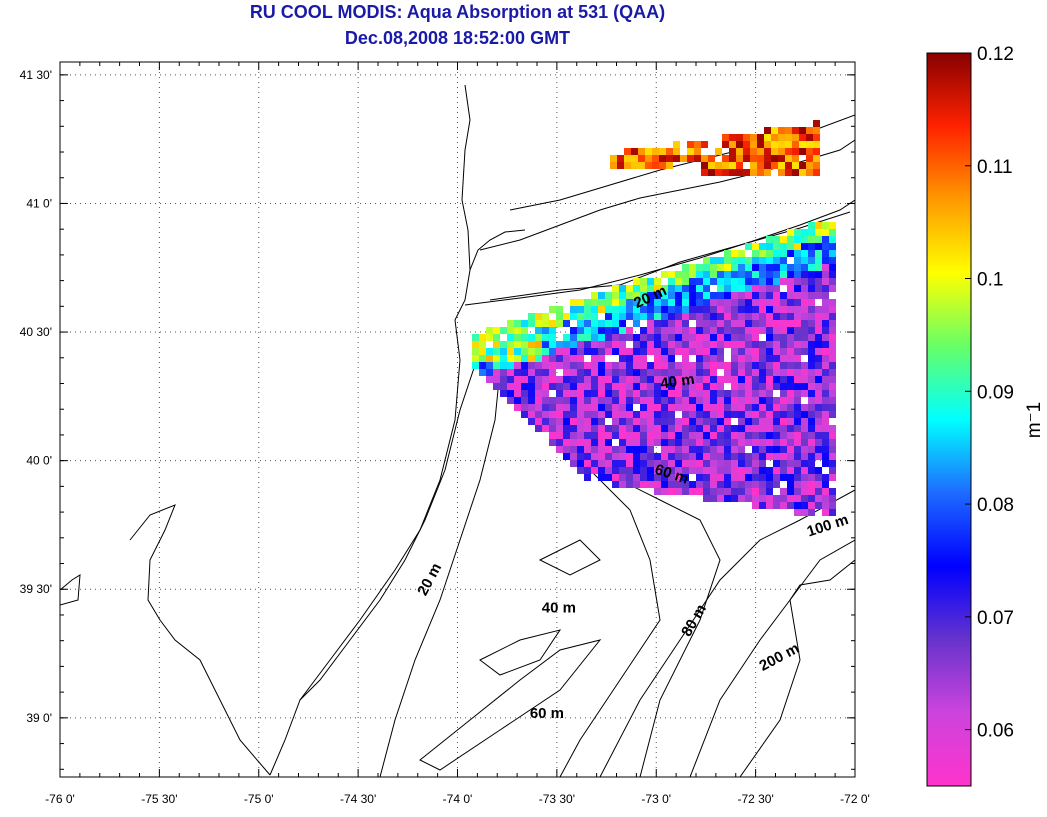 This screenshot has width=1047, height=817. Describe the element at coordinates (670, 256) in the screenshot. I see `contour-20m-north` at that location.